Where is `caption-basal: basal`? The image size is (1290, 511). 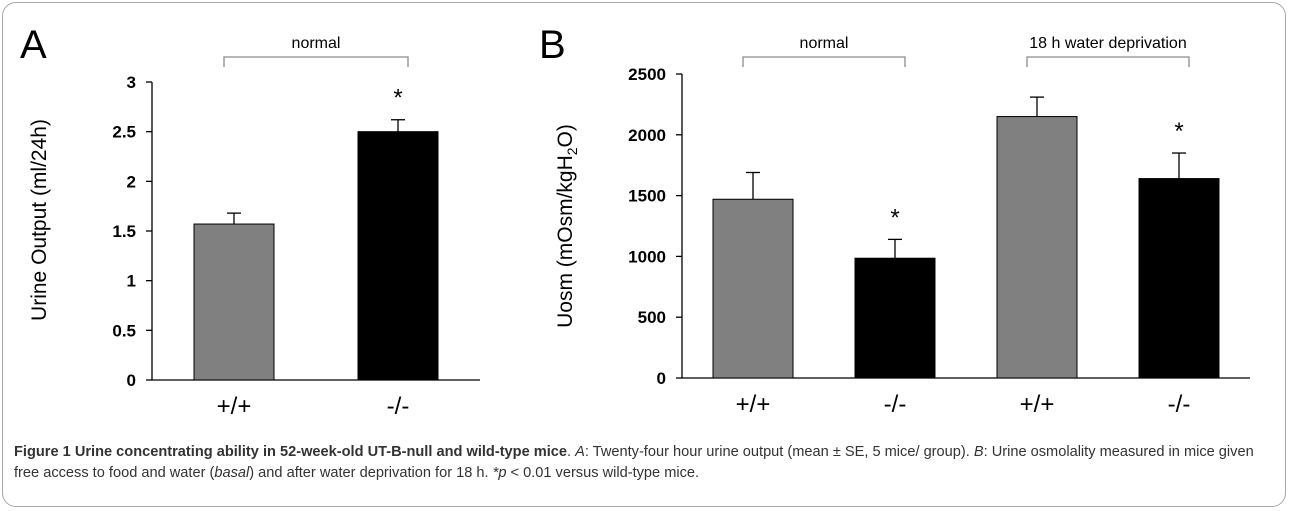 caption-basal: basal is located at coordinates (232, 473).